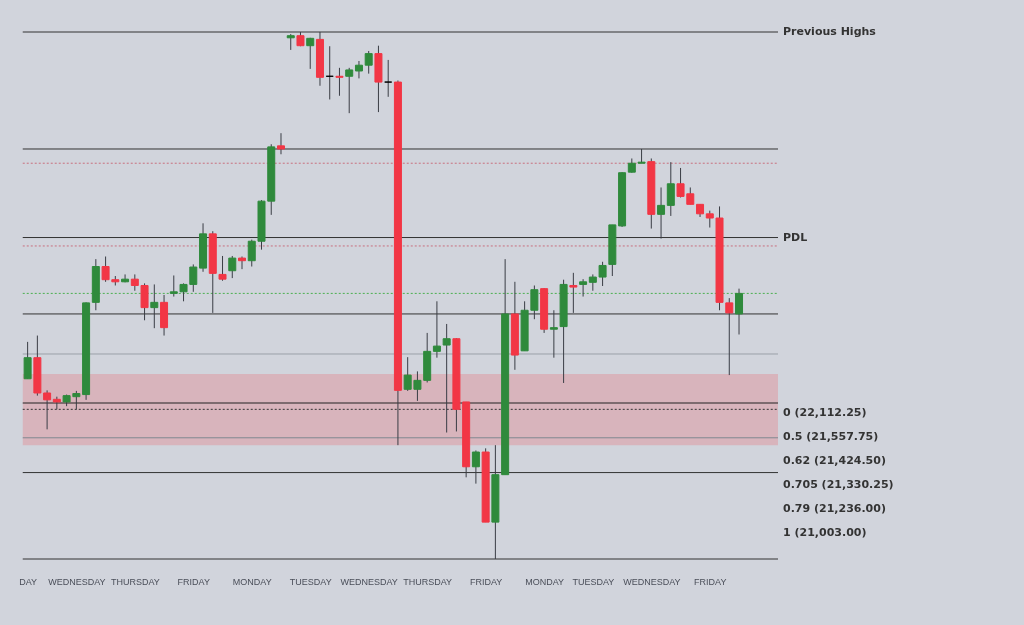 This screenshot has height=625, width=1024. Describe the element at coordinates (795, 237) in the screenshot. I see `ref-line-label: PDL` at that location.